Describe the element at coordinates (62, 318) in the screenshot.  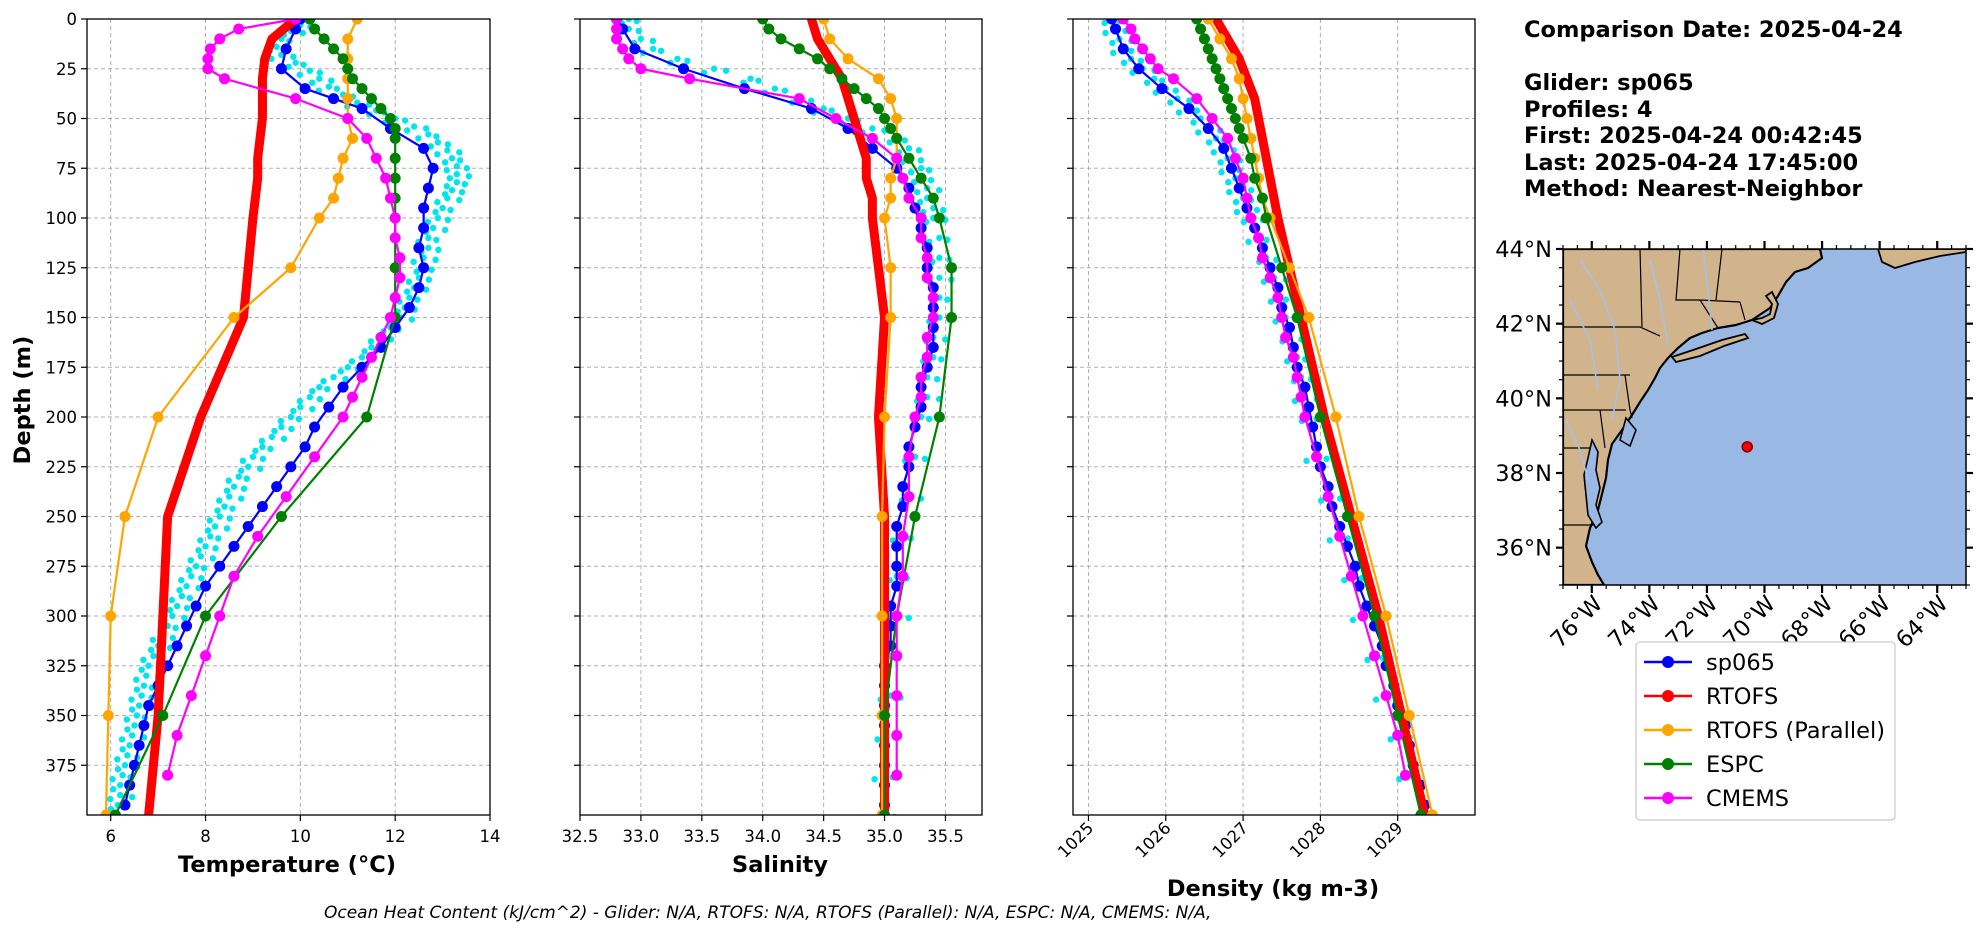
I see `y-tick-label: 150` at that location.